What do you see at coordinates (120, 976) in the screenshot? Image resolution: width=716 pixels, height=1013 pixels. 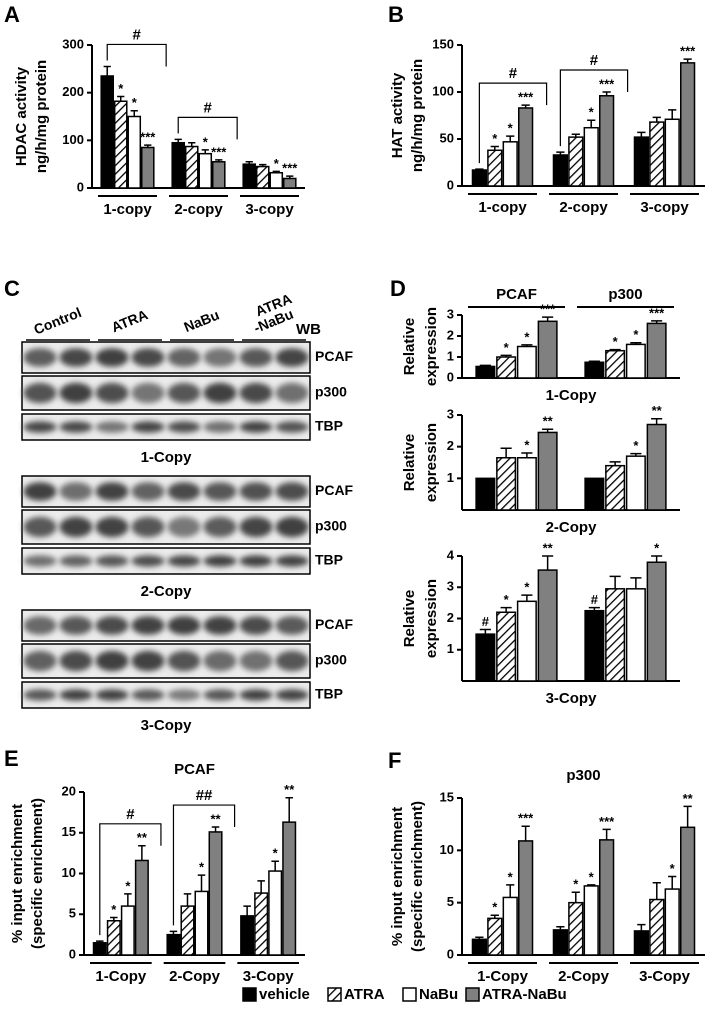 I see `x-tick-label: 1-Copy` at bounding box center [120, 976].